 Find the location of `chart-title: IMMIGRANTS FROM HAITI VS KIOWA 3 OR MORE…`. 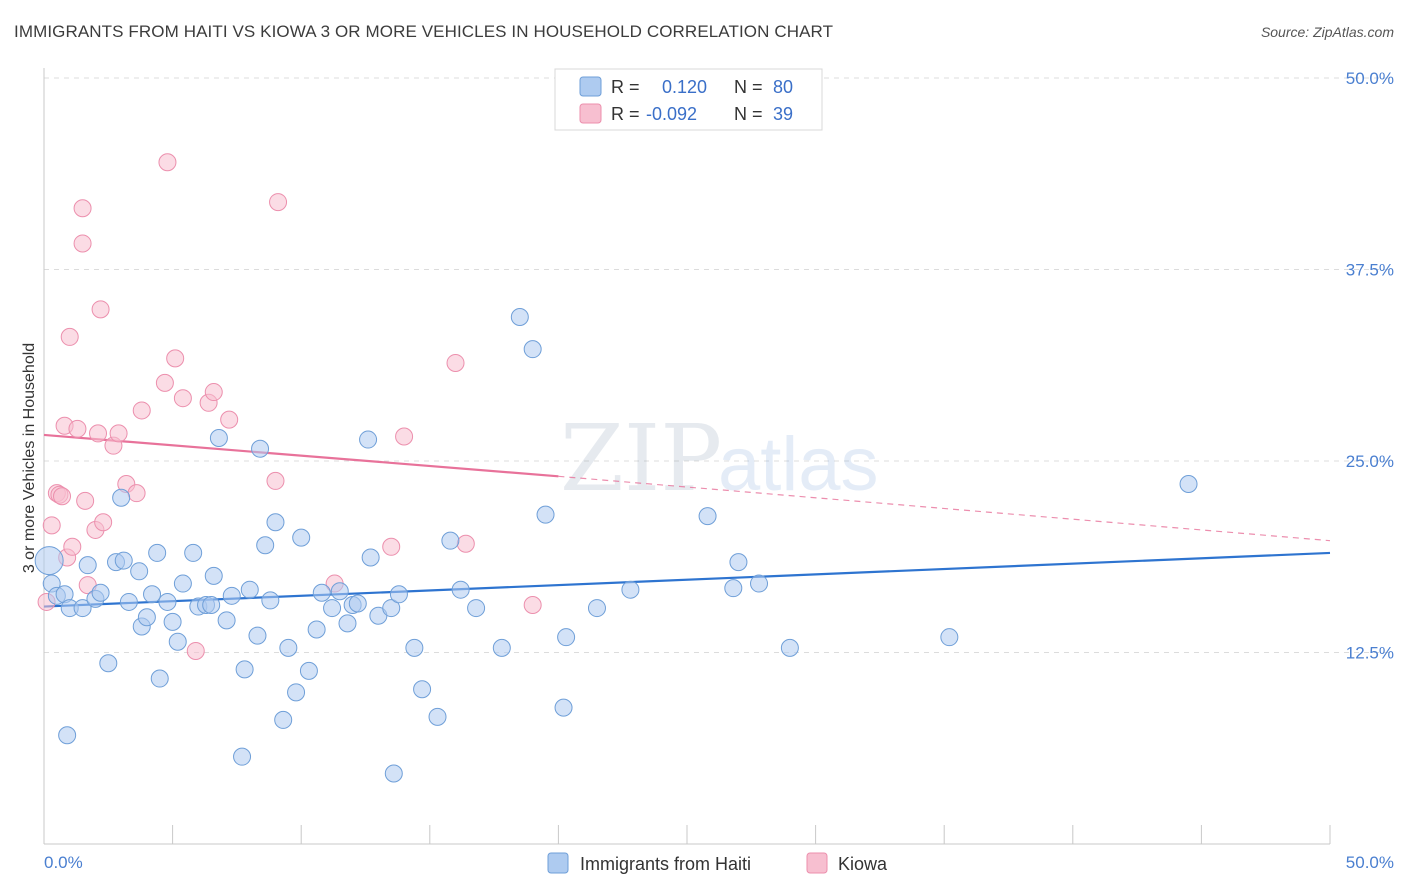

chart-title: IMMIGRANTS FROM HAITI VS KIOWA 3 OR MORE… is located at coordinates (424, 31).